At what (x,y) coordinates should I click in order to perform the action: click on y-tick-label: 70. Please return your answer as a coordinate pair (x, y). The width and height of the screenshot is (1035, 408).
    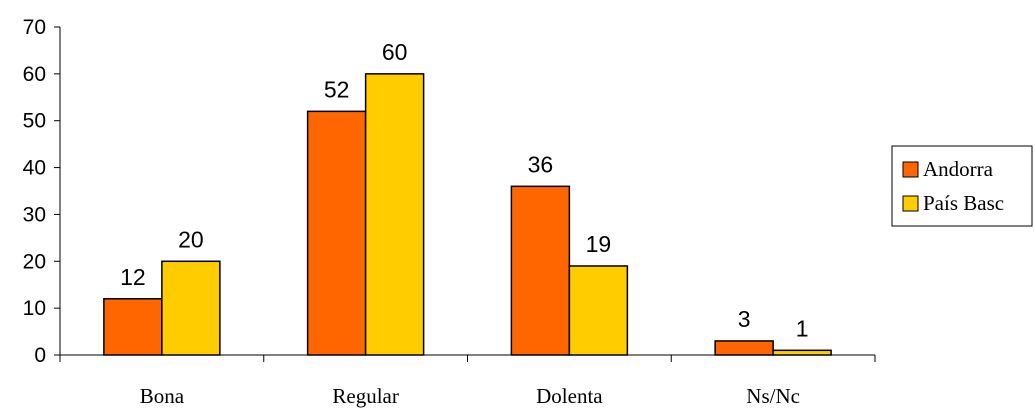
    Looking at the image, I should click on (34, 27).